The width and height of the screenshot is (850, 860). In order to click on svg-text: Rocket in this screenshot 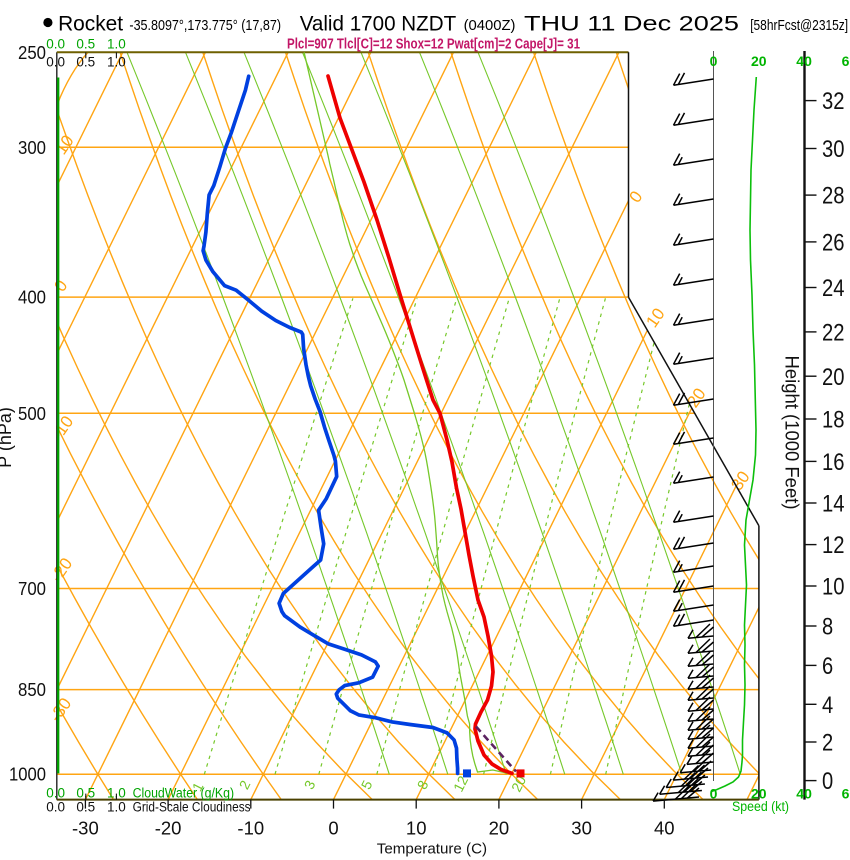, I will do `click(90, 24)`.